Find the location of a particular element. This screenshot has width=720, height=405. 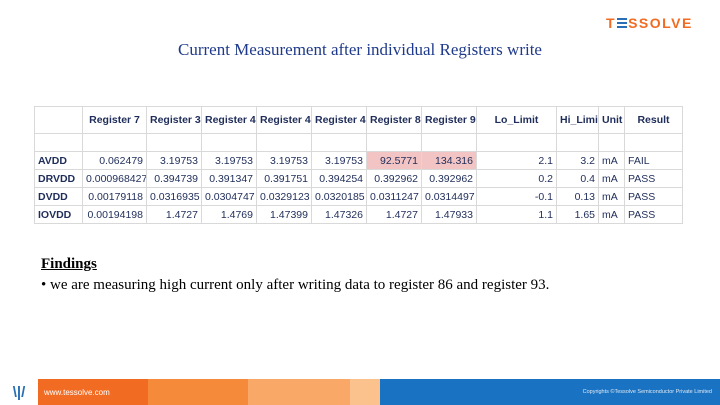

table-header-cell: Unit is located at coordinates (611, 120).